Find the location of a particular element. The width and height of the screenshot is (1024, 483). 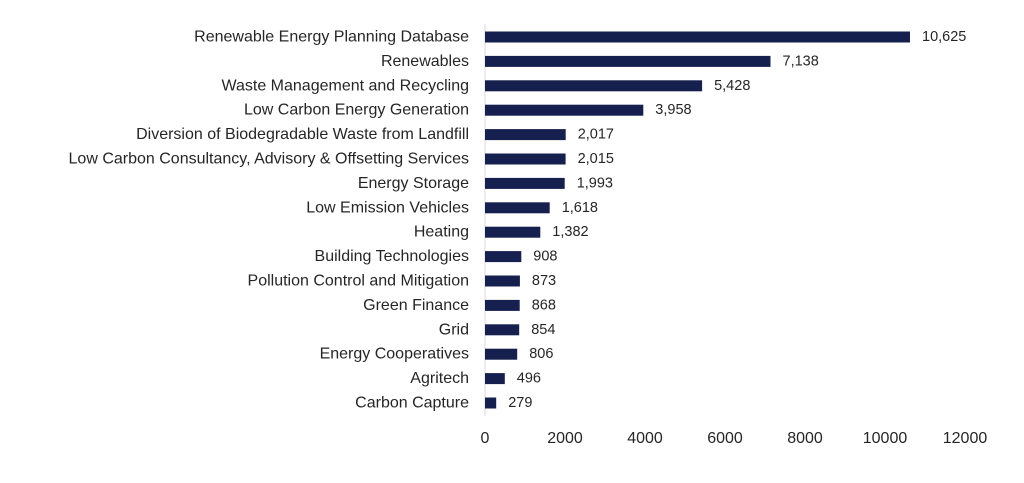

category-label: Grid is located at coordinates (454, 329).